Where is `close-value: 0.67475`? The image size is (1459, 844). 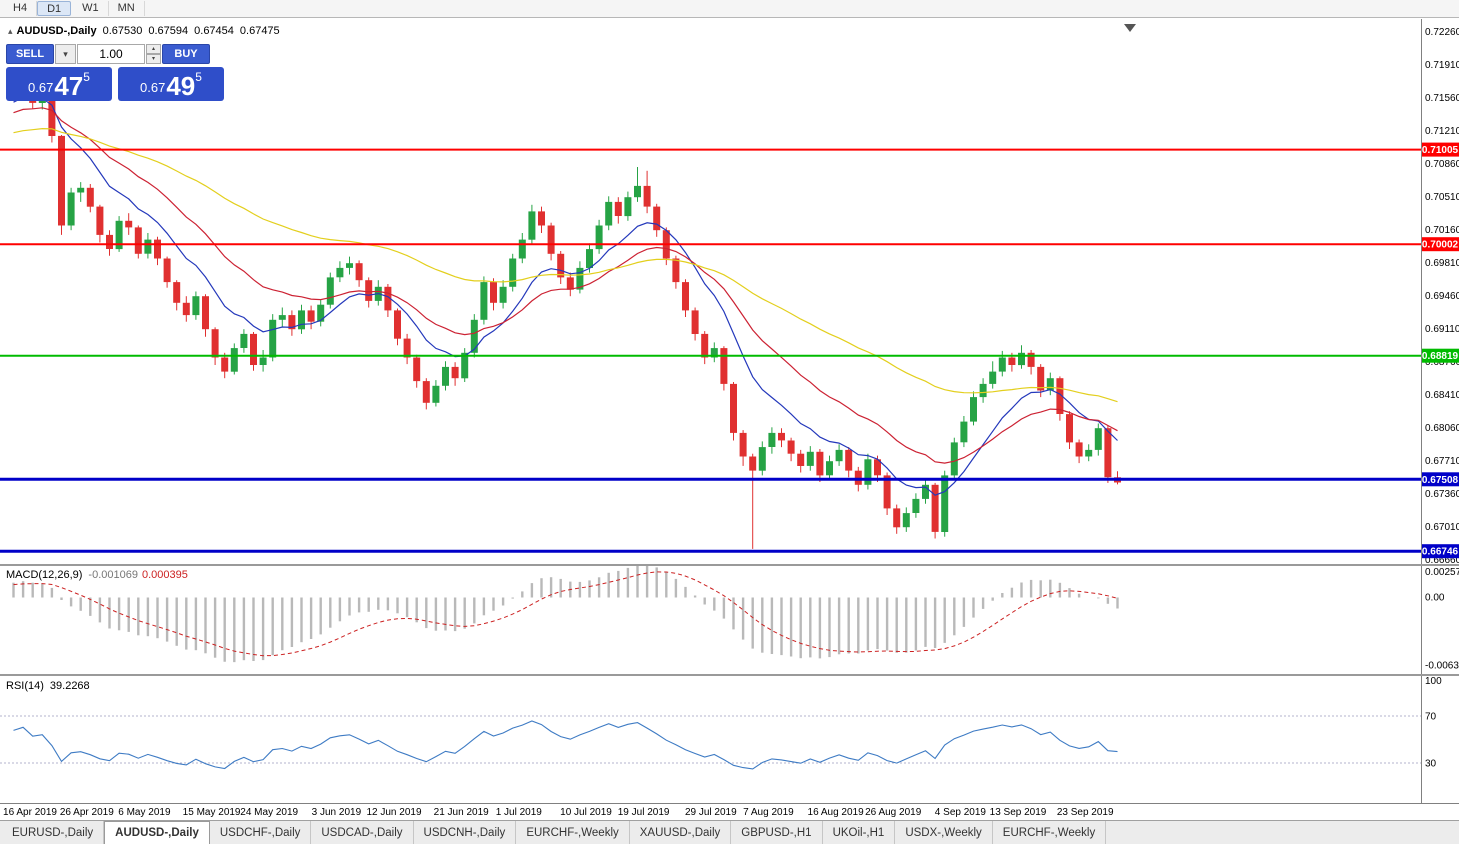 close-value: 0.67475 is located at coordinates (259, 31).